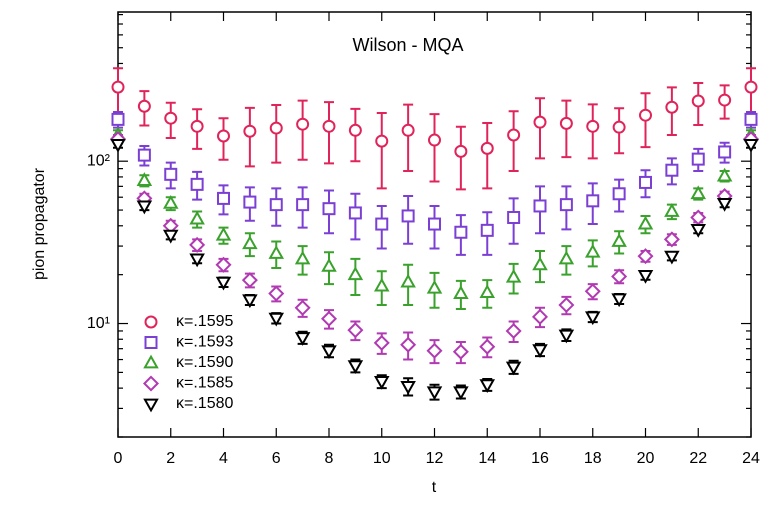 The image size is (763, 509). Describe the element at coordinates (204, 403) in the screenshot. I see `legend-label: κ=.1580` at that location.